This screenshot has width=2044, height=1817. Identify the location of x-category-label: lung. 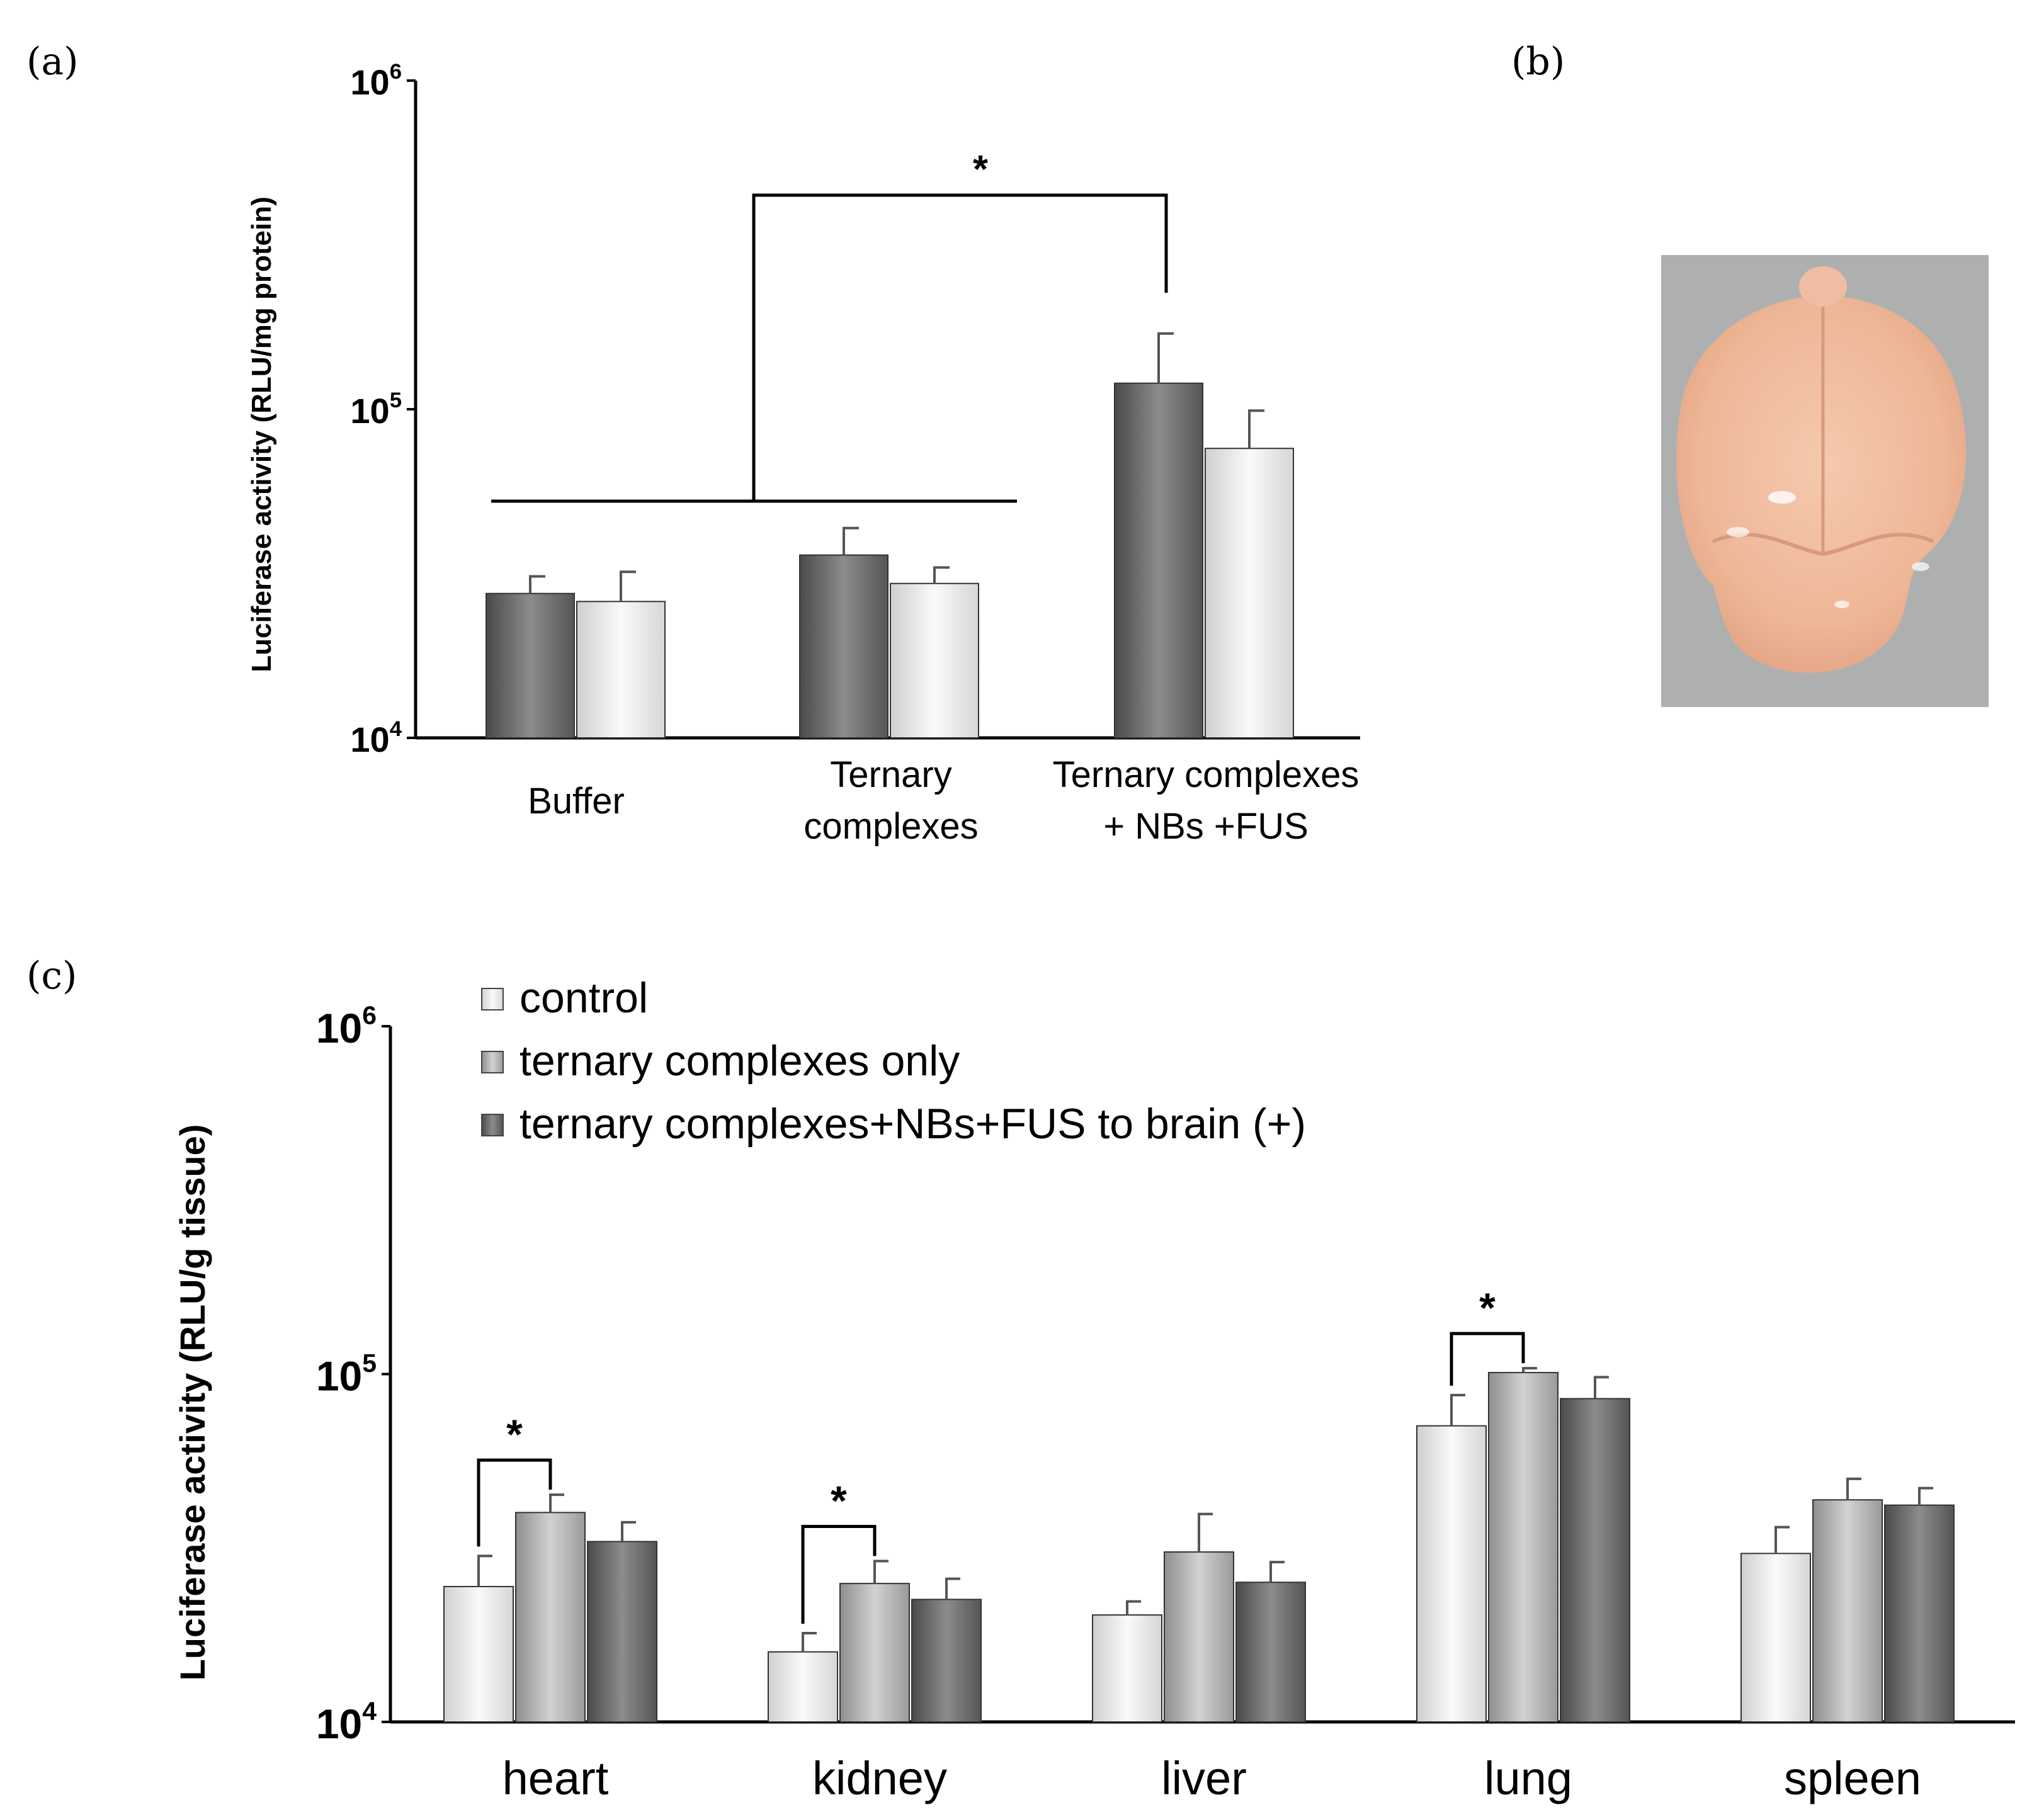
(1528, 1778).